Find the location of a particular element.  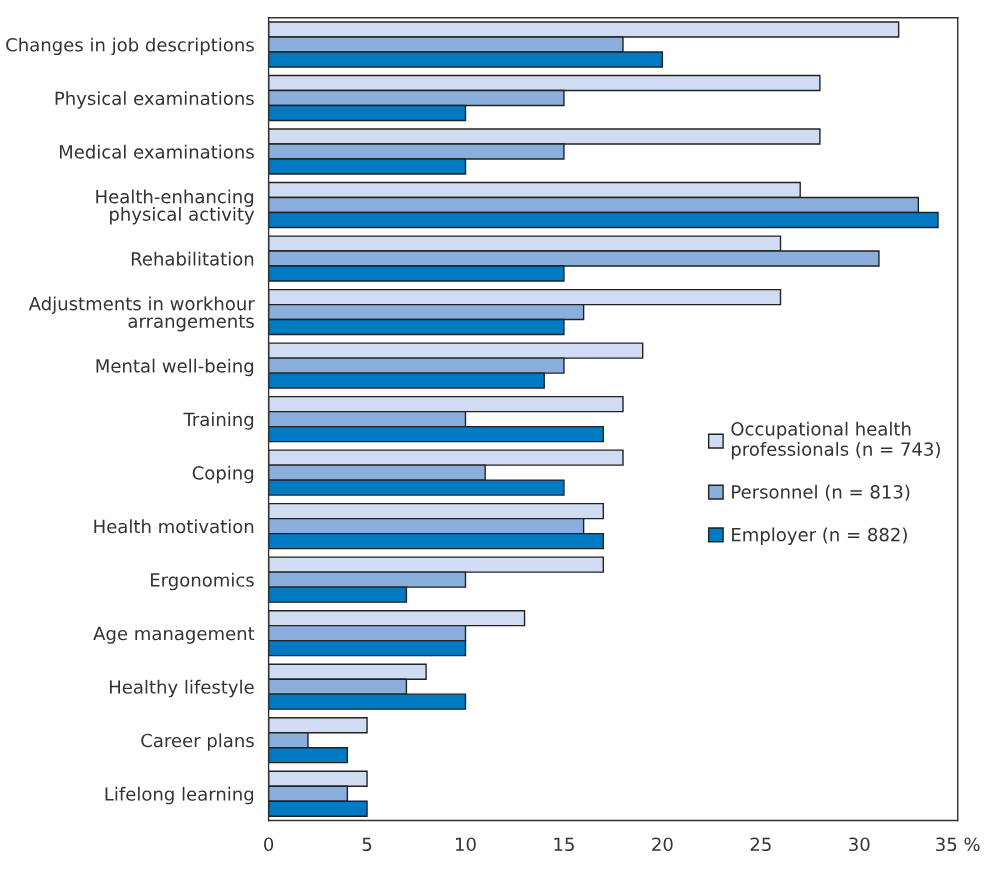

y-tick-label: Rehabilitation is located at coordinates (192, 258).